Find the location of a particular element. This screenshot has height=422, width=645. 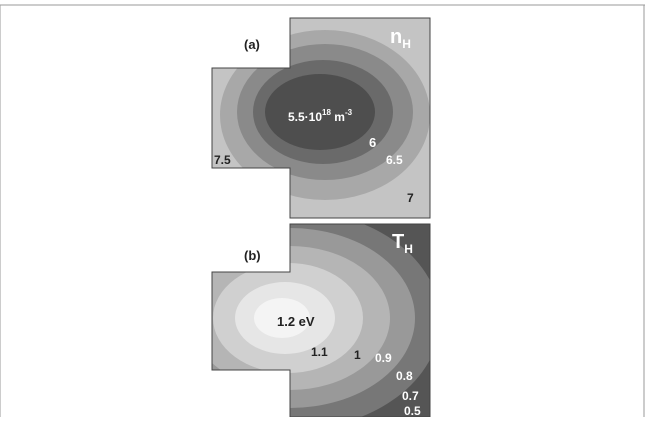

center-label: 5.5·1018 m-3 is located at coordinates (320, 116).